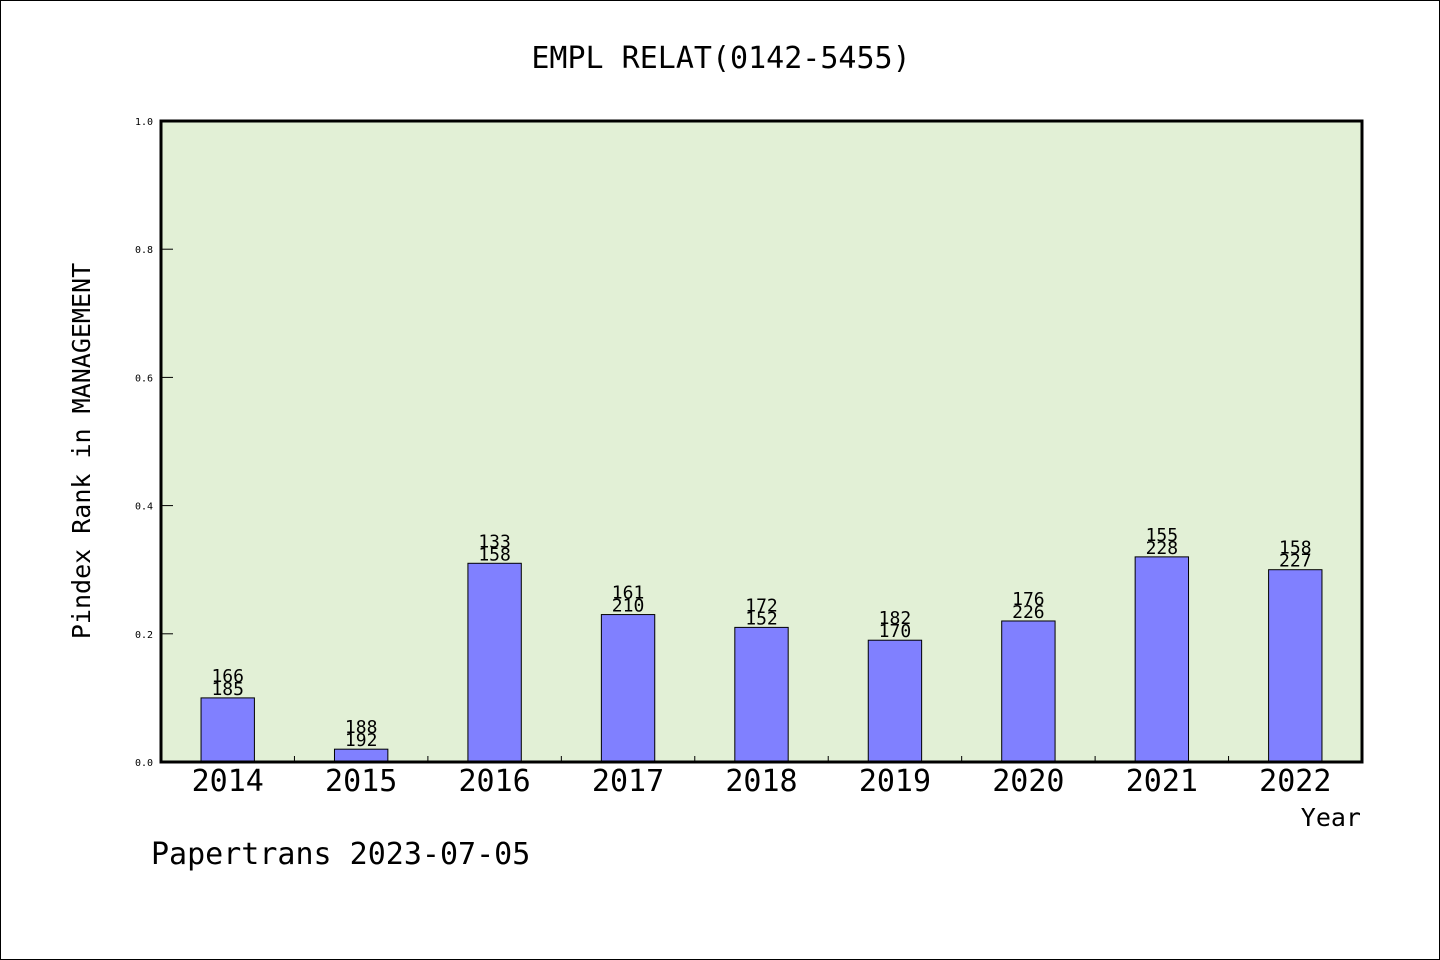  Describe the element at coordinates (494, 781) in the screenshot. I see `x-tick-label: 2016` at that location.